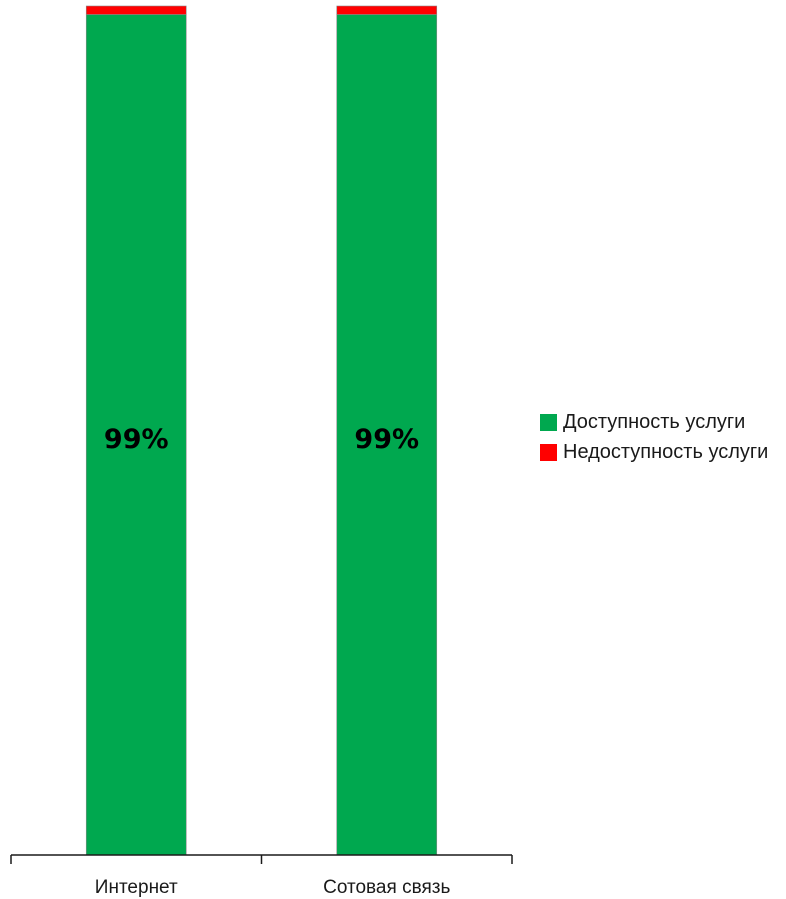 The height and width of the screenshot is (899, 786). I want to click on legend-item-unavailable: Недоступность услуги, so click(663, 452).